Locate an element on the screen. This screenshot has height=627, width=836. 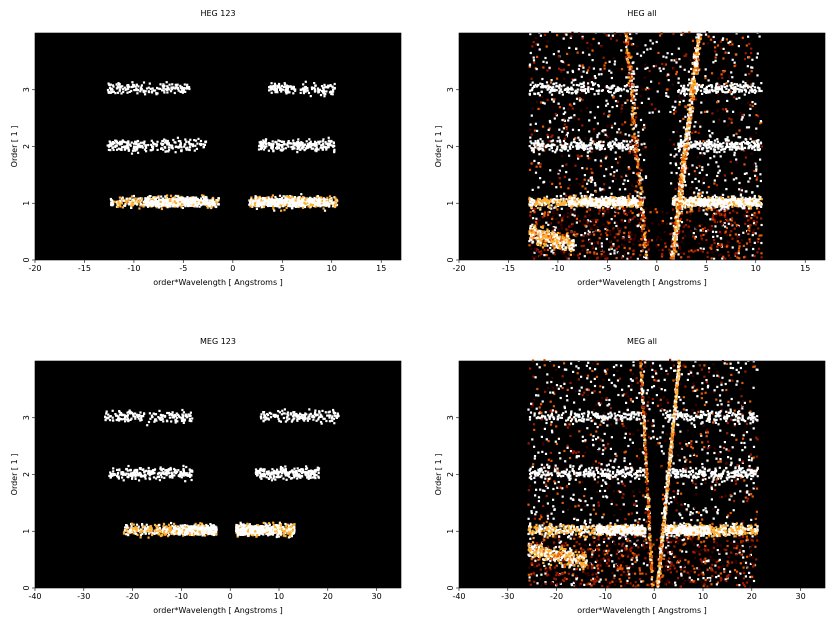
x-tick-label: 0 is located at coordinates (232, 268).